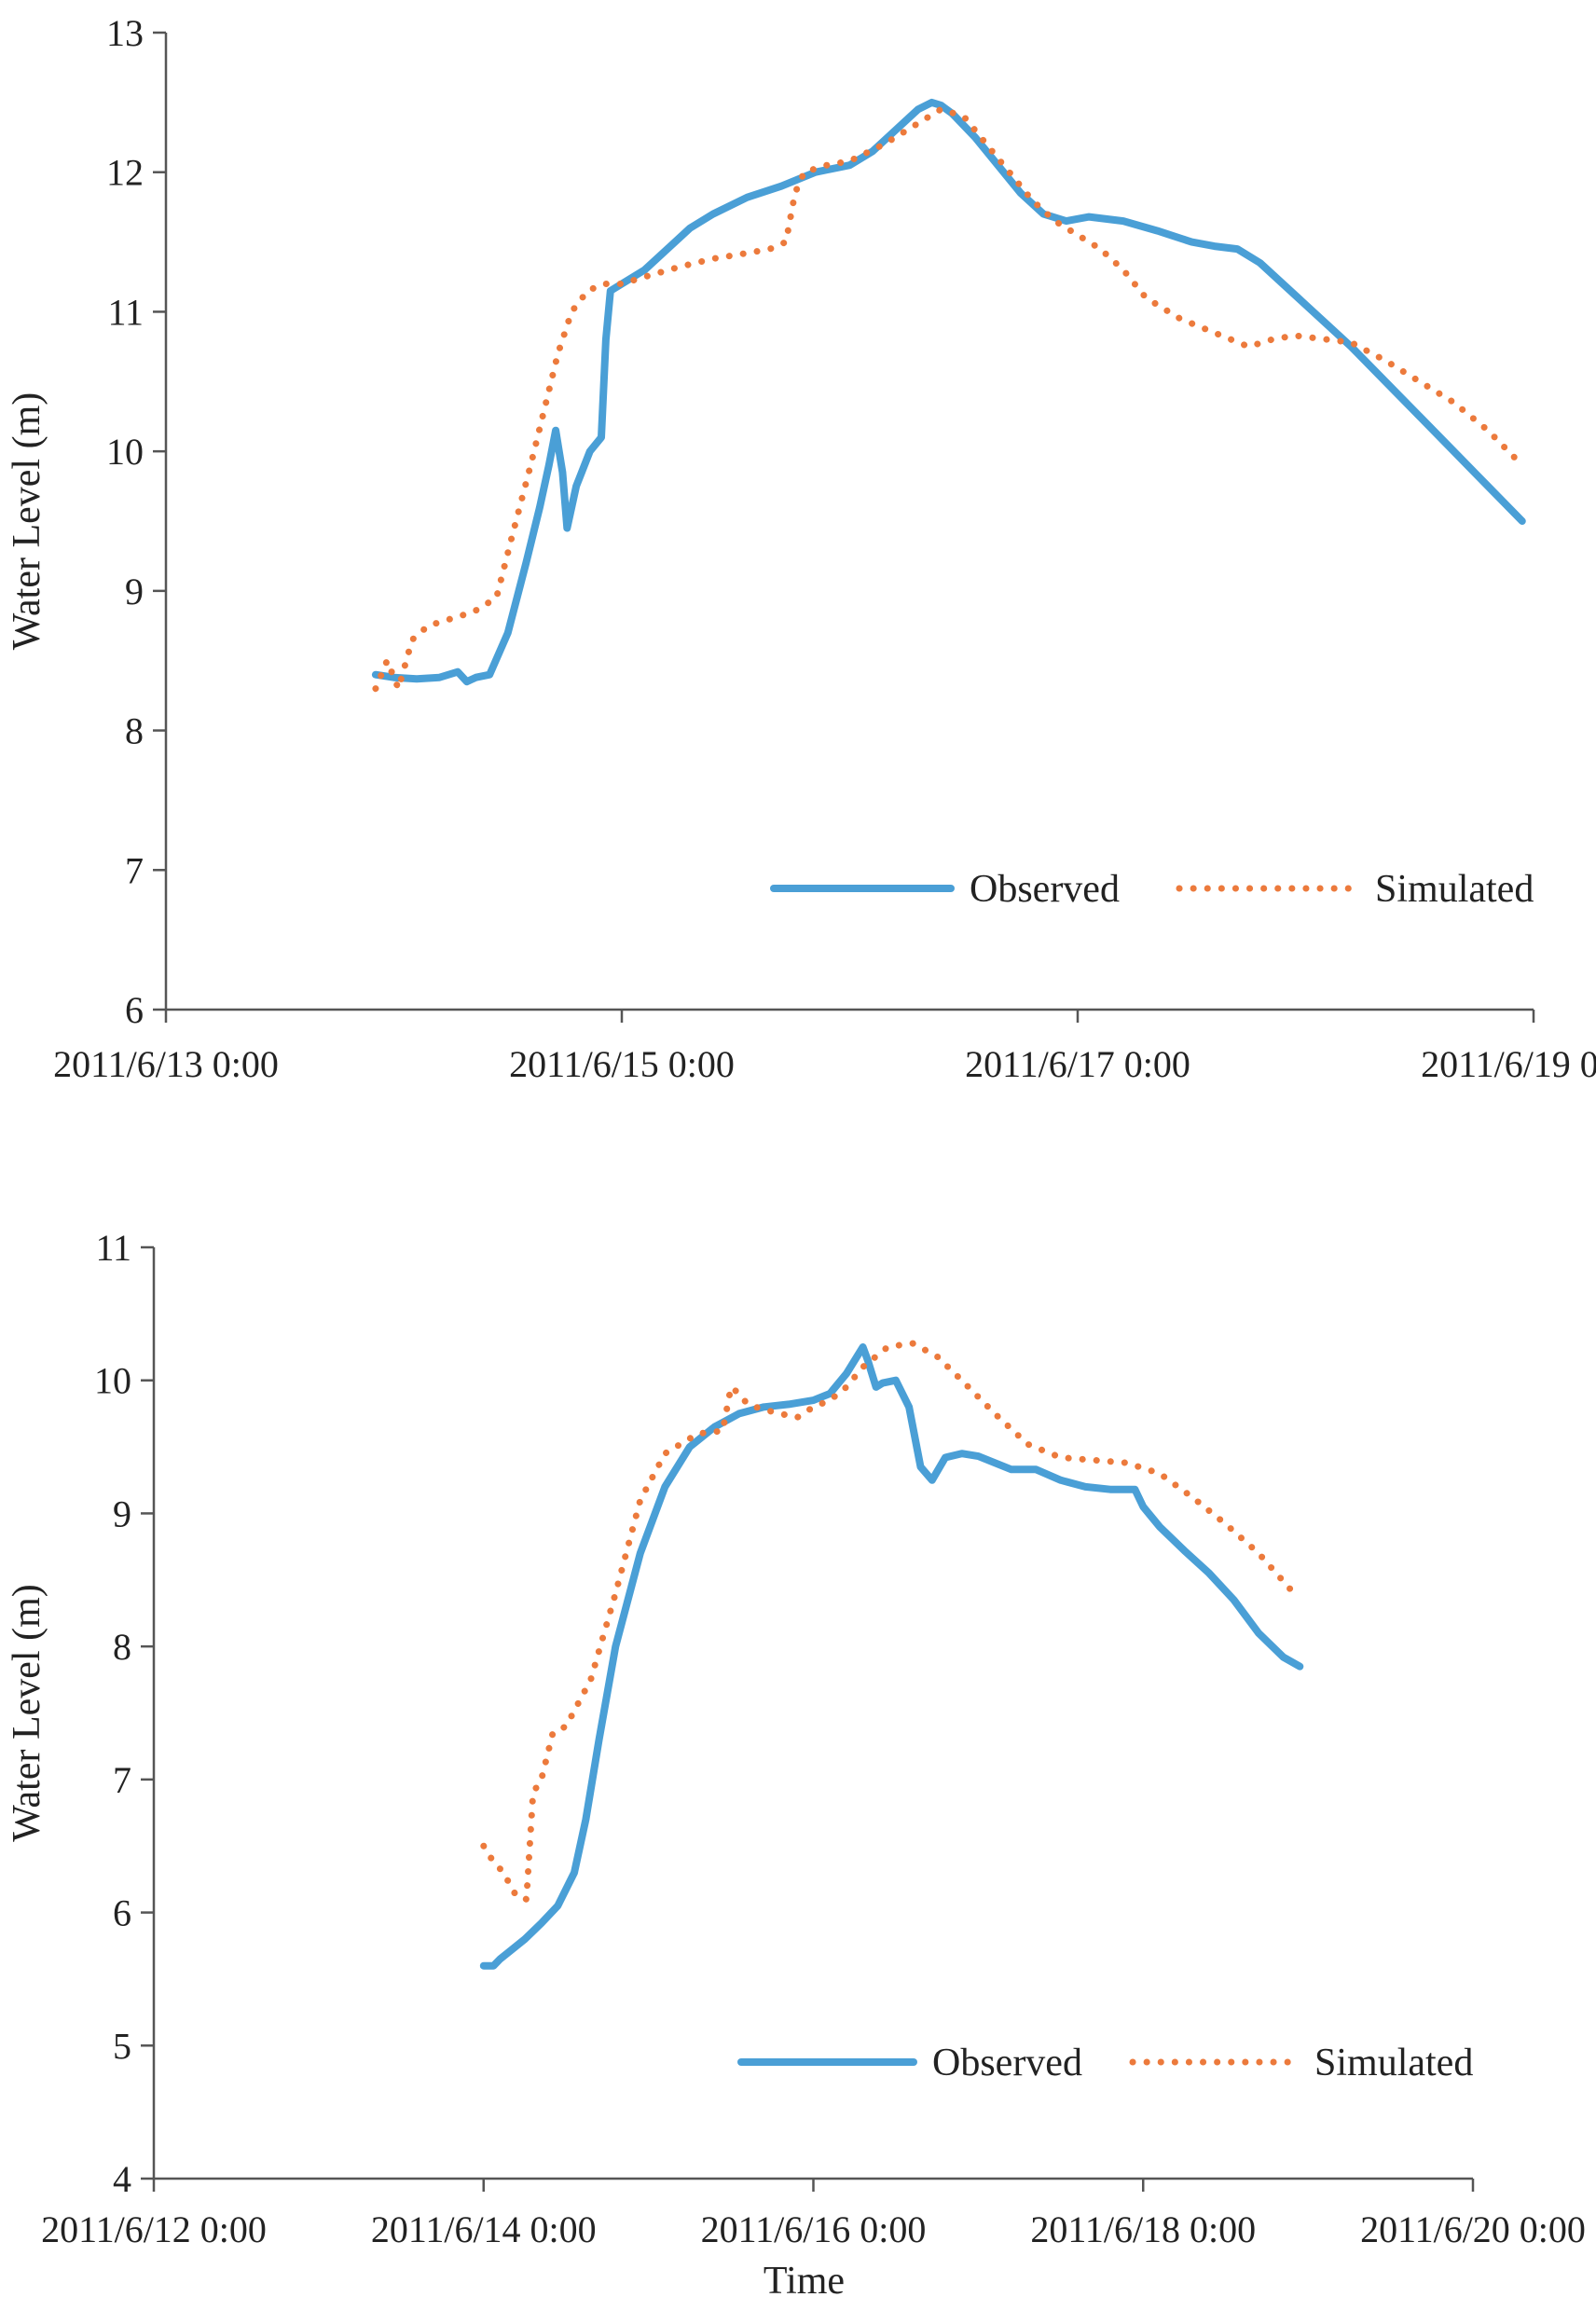  I want to click on x-tick-label: 2011/6/14 0:00, so click(484, 2229).